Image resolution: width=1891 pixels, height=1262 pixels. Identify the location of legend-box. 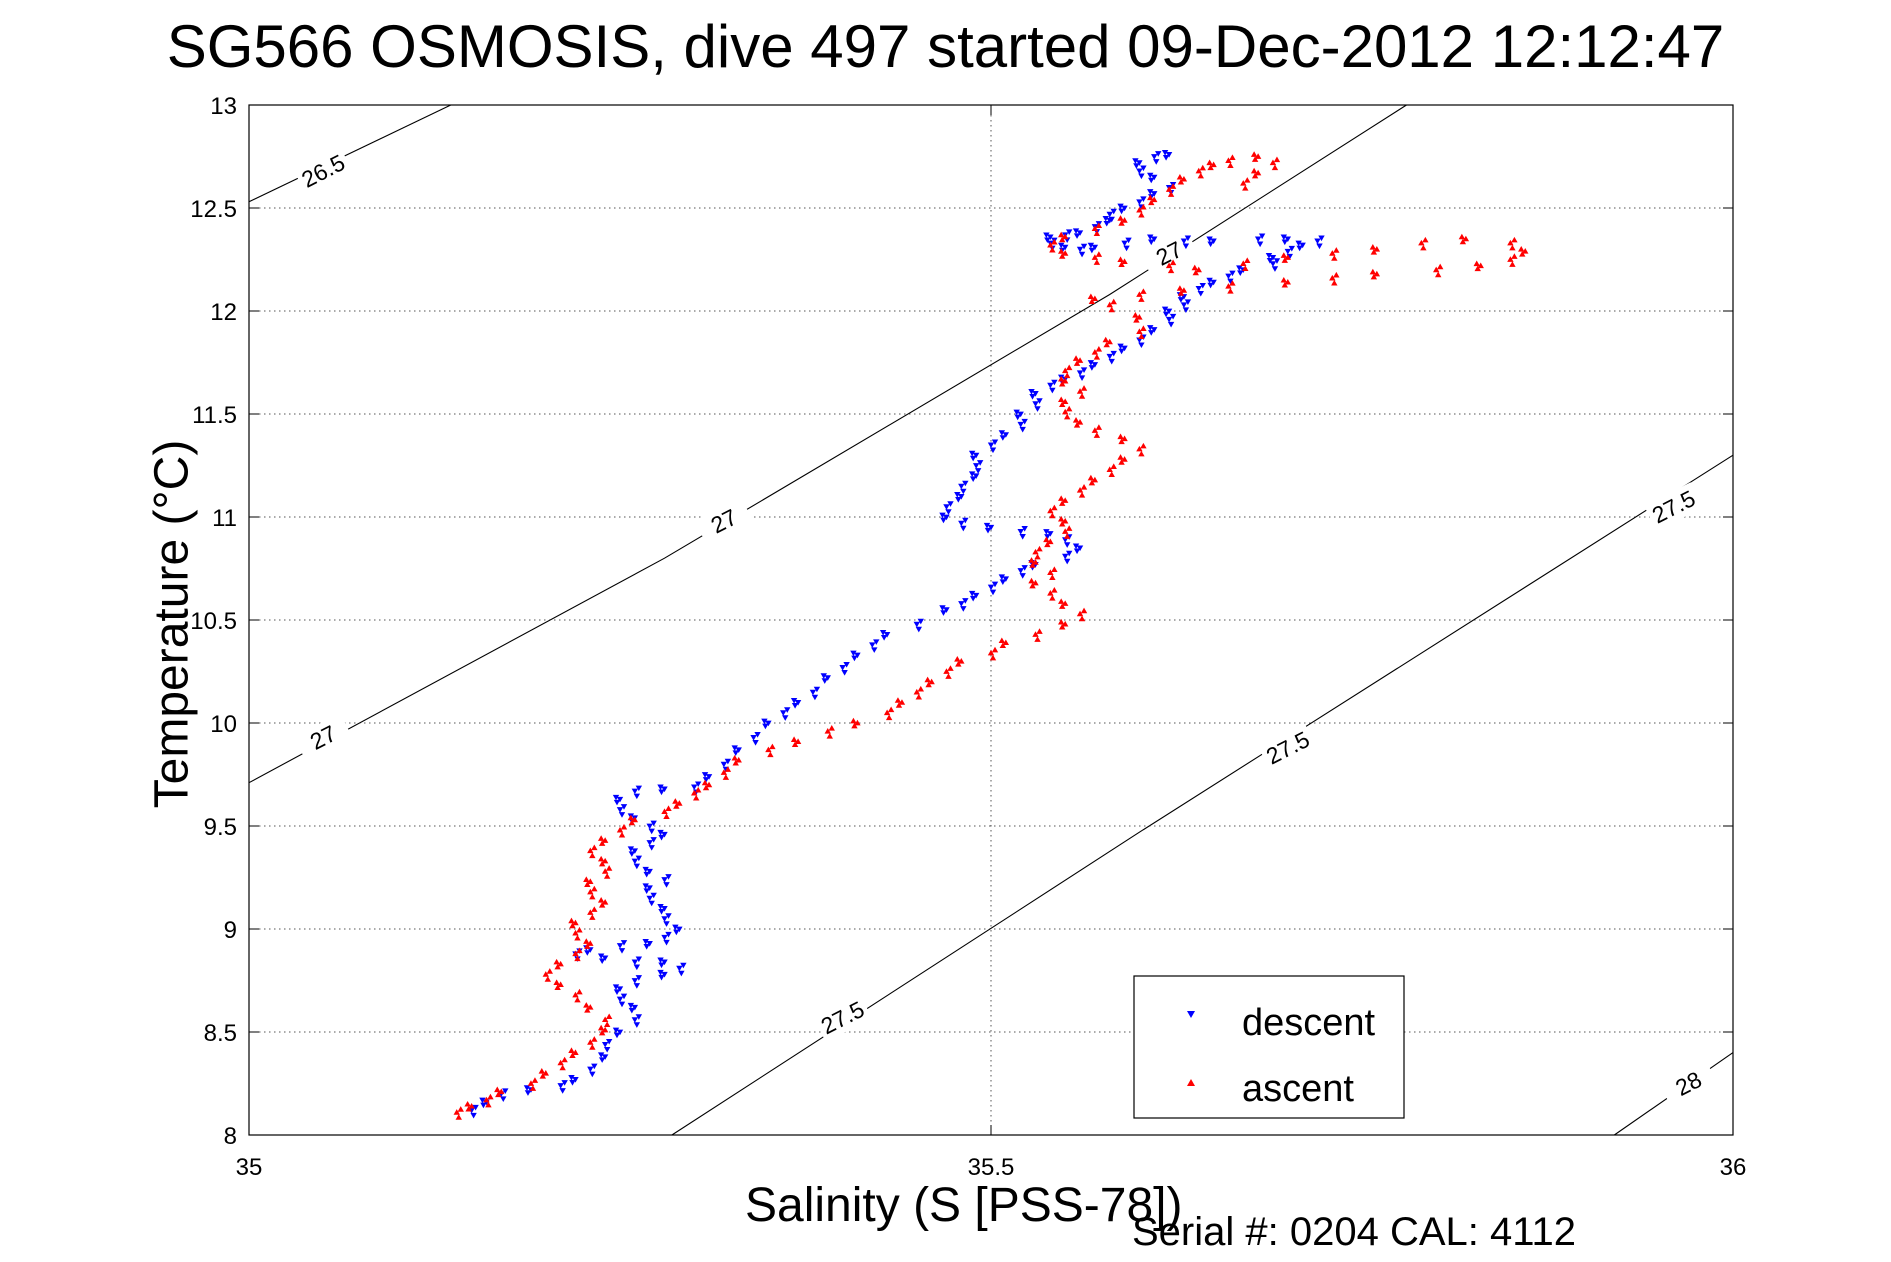
(1269, 1047).